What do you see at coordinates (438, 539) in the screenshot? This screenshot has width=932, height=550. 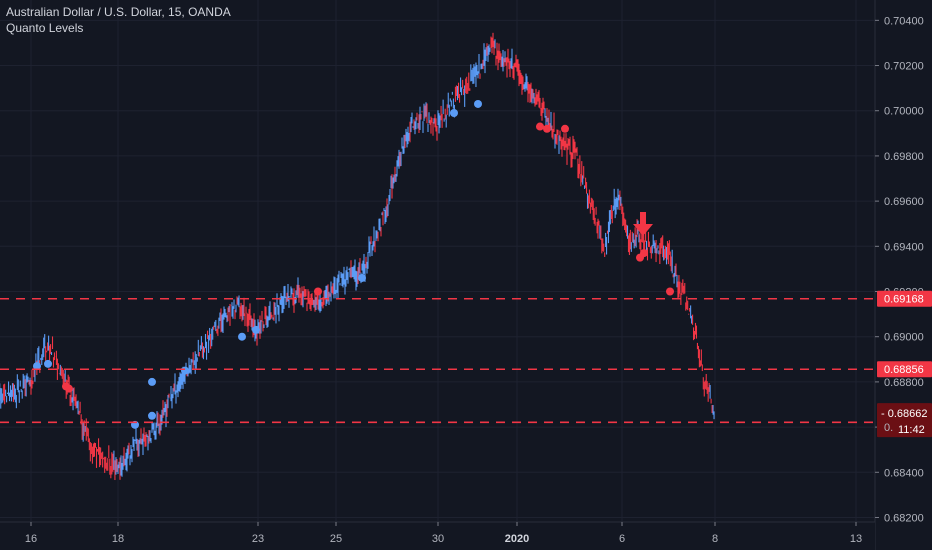 I see `time-axis-label: 30` at bounding box center [438, 539].